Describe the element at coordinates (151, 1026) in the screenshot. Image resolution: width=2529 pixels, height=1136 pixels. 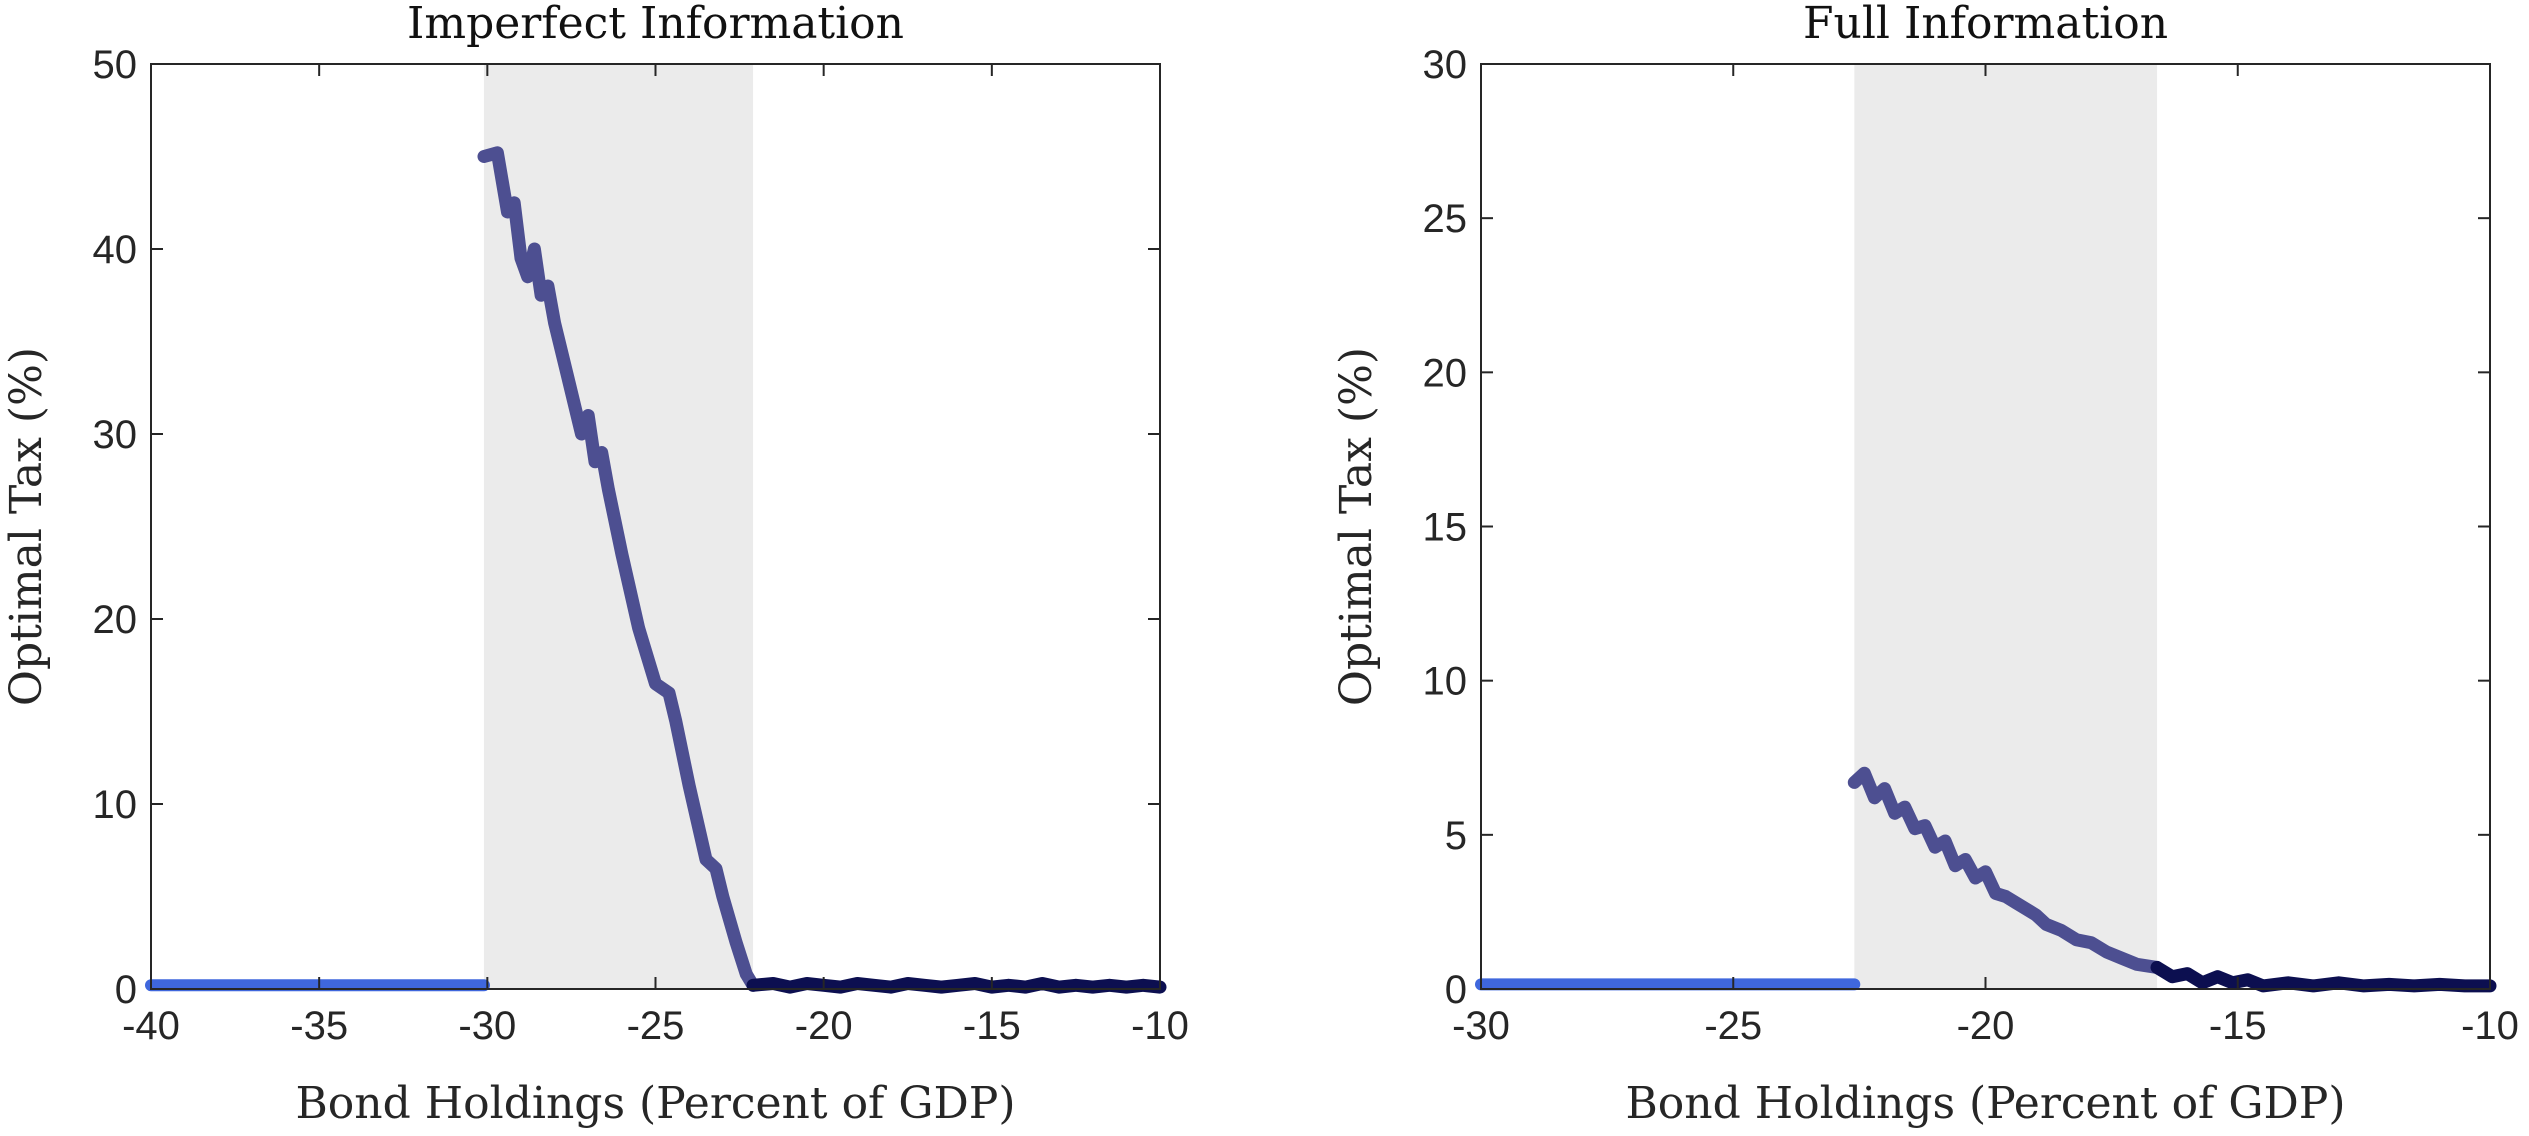
I see `x-tick-label: -40` at that location.